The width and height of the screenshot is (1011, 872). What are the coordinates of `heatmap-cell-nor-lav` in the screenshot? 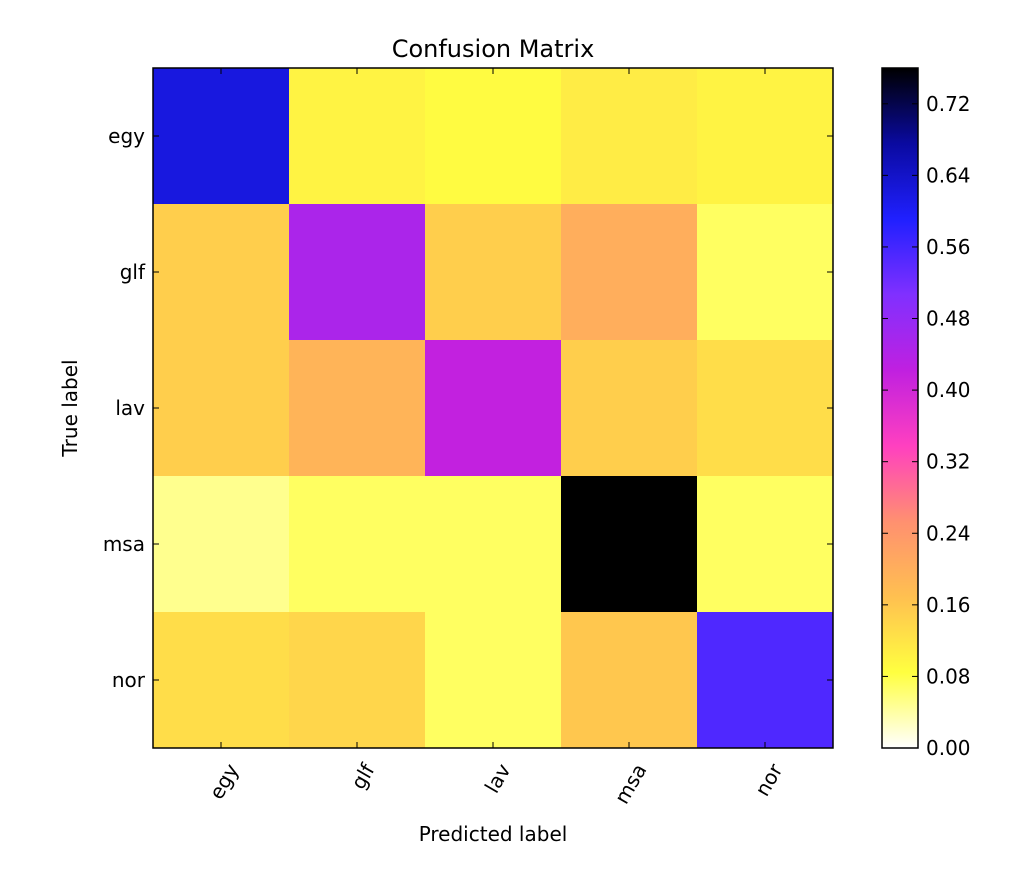 It's located at (493, 680).